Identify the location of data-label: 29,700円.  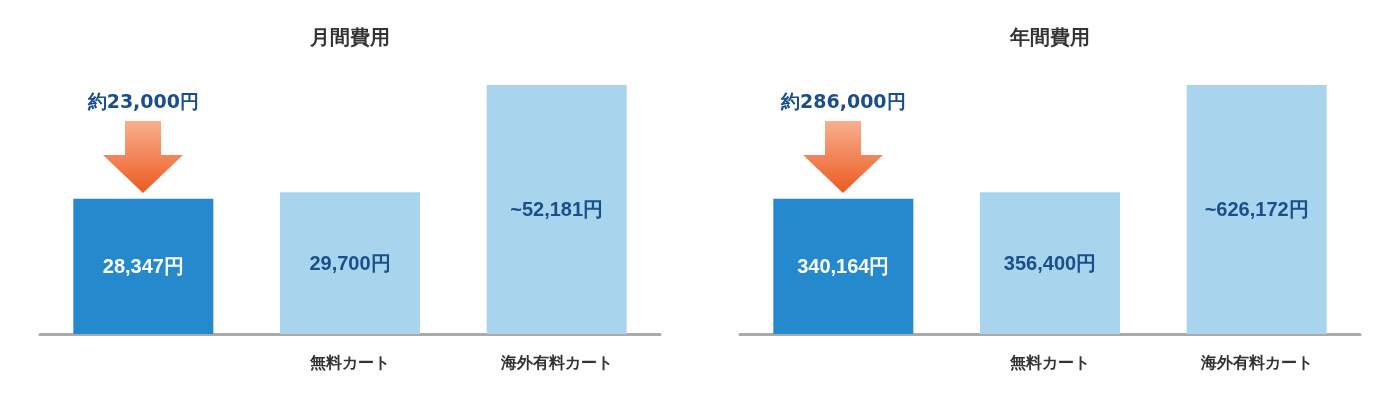
(350, 263).